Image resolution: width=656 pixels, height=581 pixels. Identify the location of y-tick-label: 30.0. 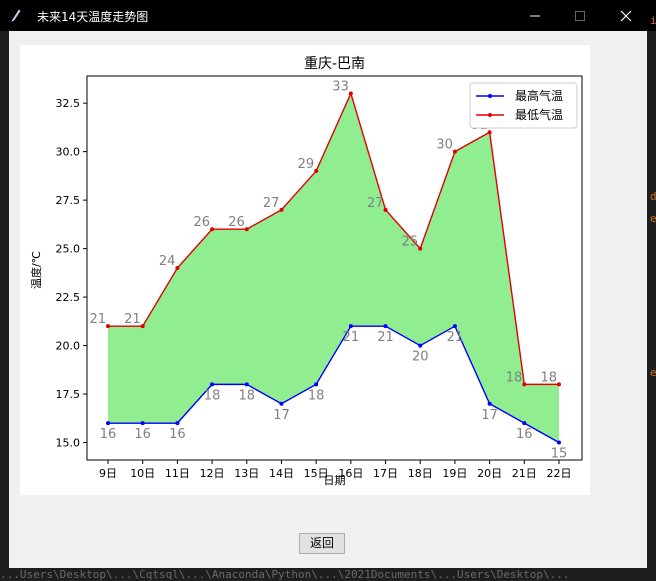
(68, 152).